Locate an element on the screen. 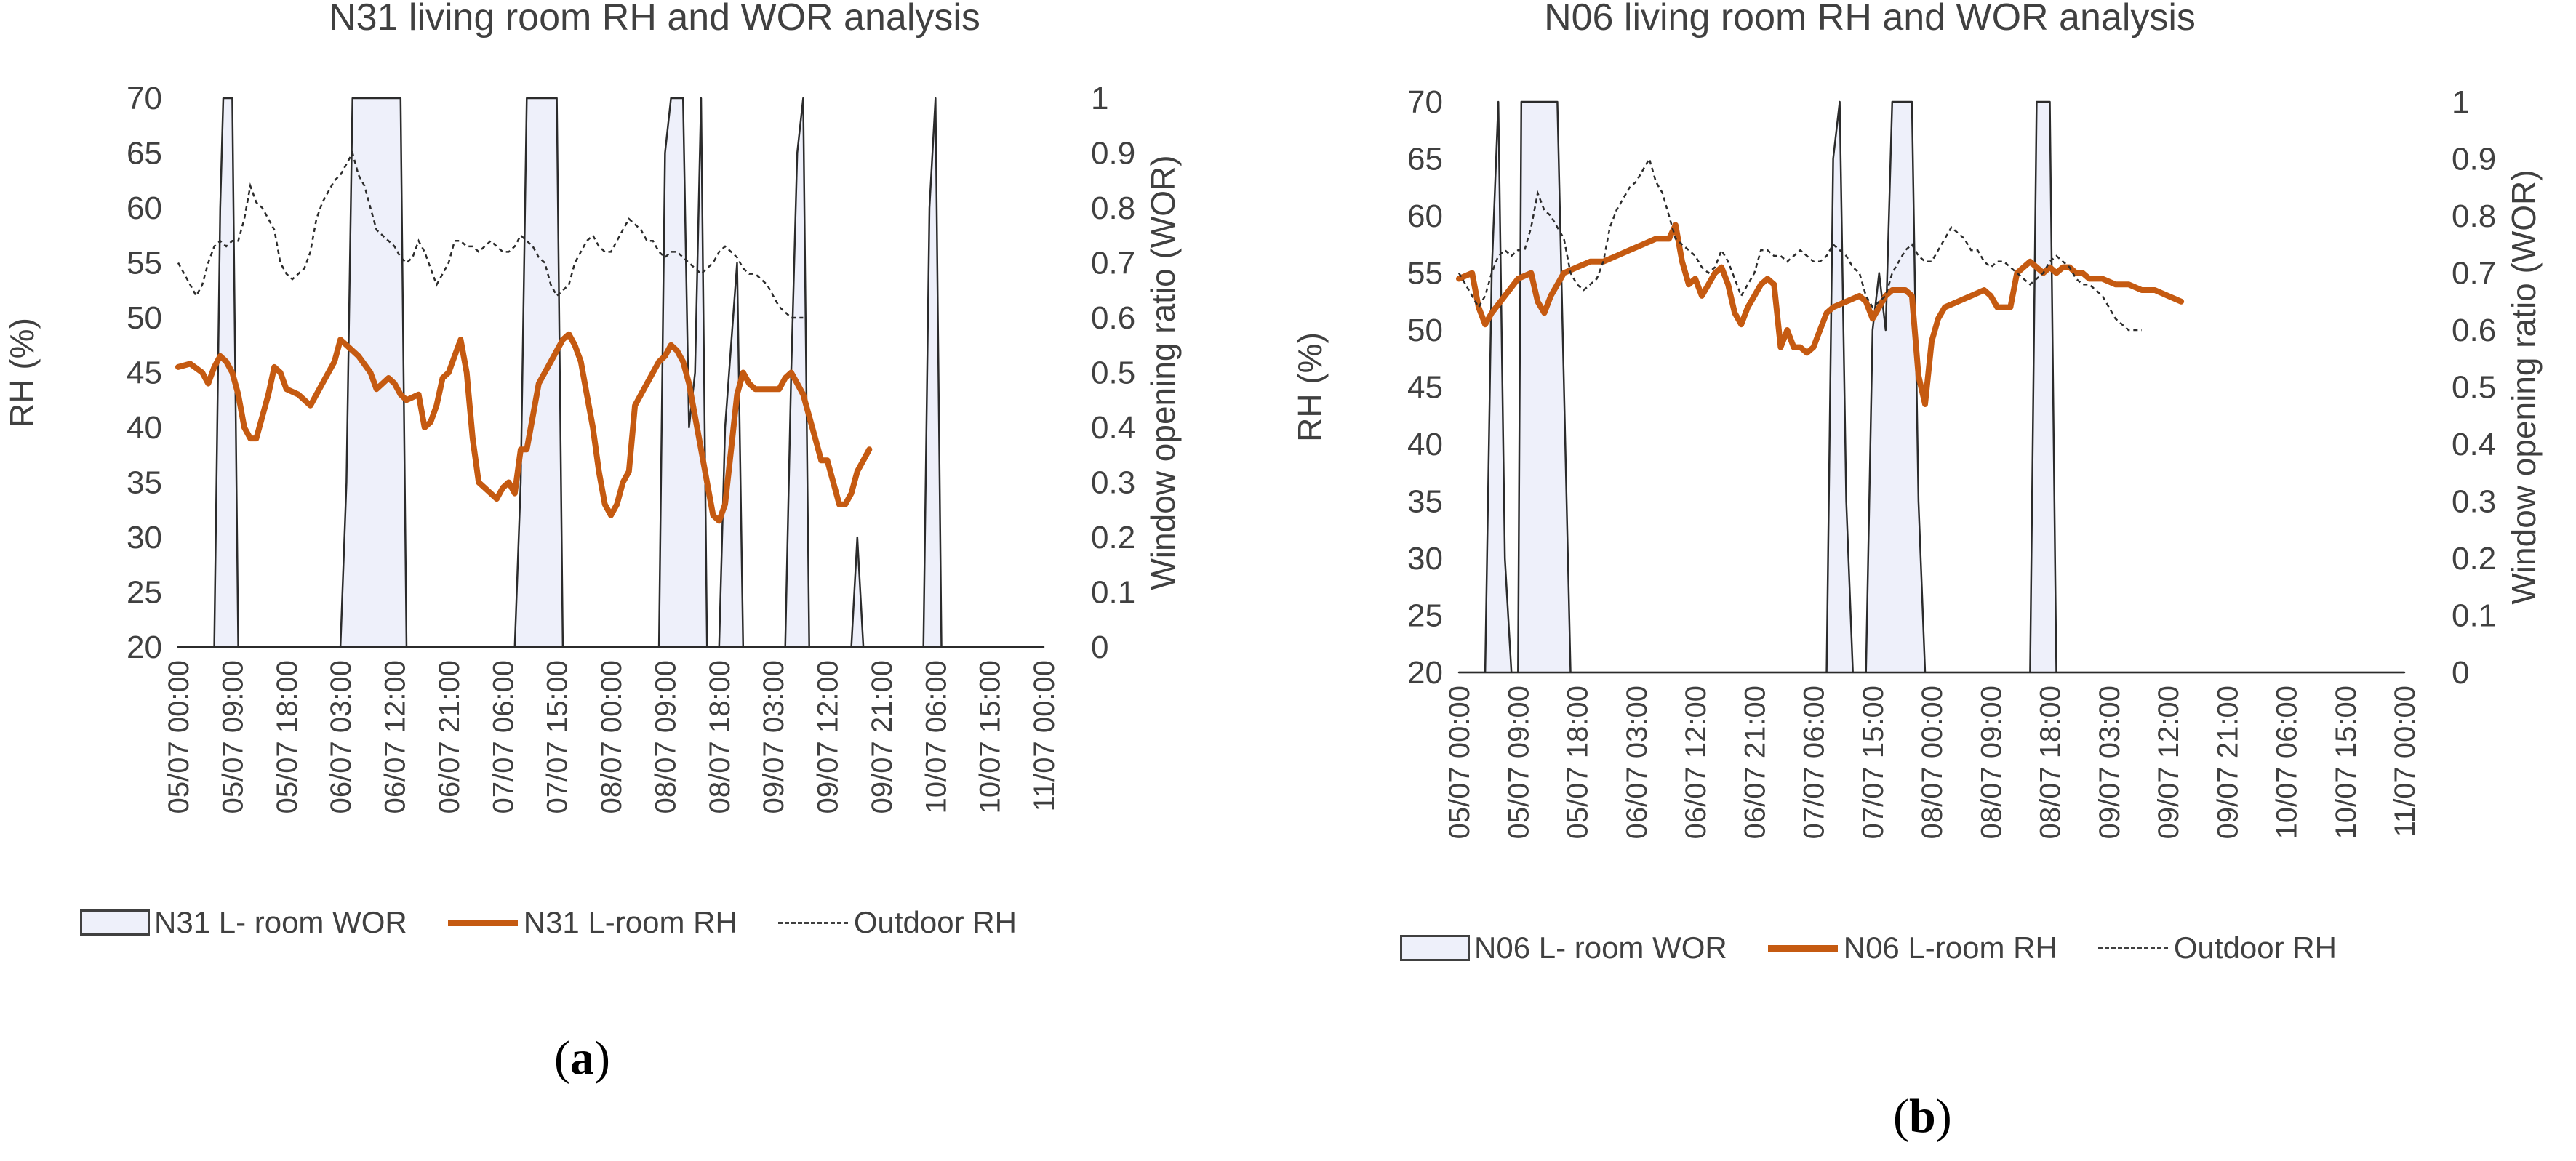  y-tick-label: 60 is located at coordinates (144, 208).